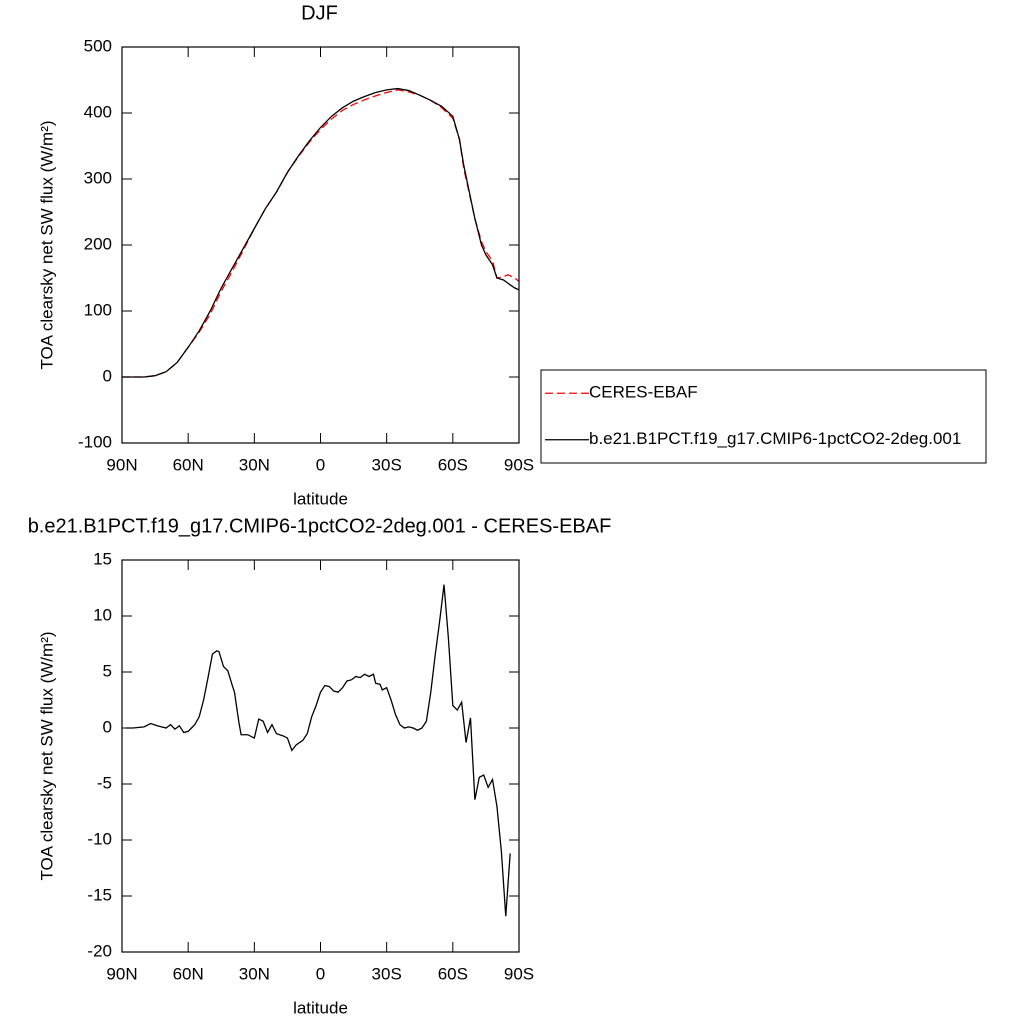  What do you see at coordinates (763, 416) in the screenshot?
I see `legend-box` at bounding box center [763, 416].